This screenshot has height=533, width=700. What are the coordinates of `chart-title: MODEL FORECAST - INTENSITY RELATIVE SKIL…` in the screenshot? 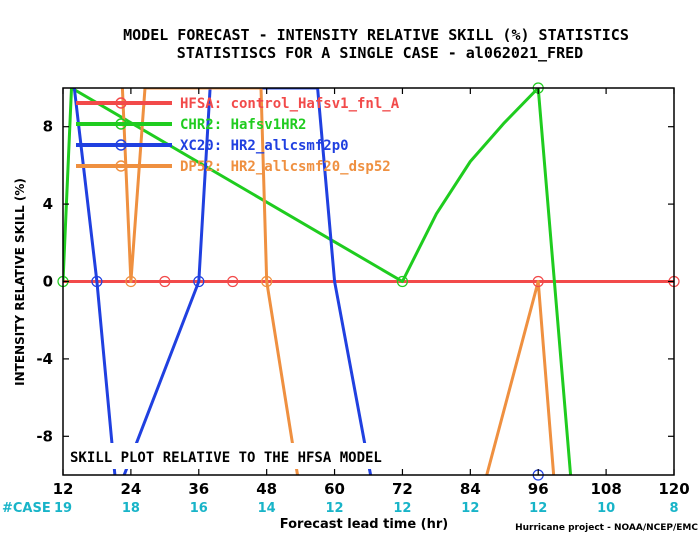 It's located at (376, 35).